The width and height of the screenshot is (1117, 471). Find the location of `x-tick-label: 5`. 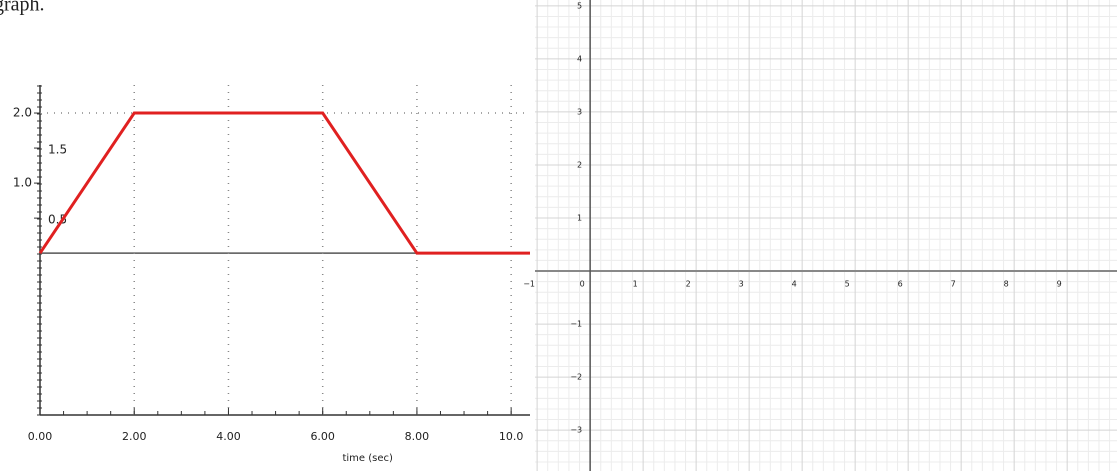

x-tick-label: 5 is located at coordinates (847, 284).